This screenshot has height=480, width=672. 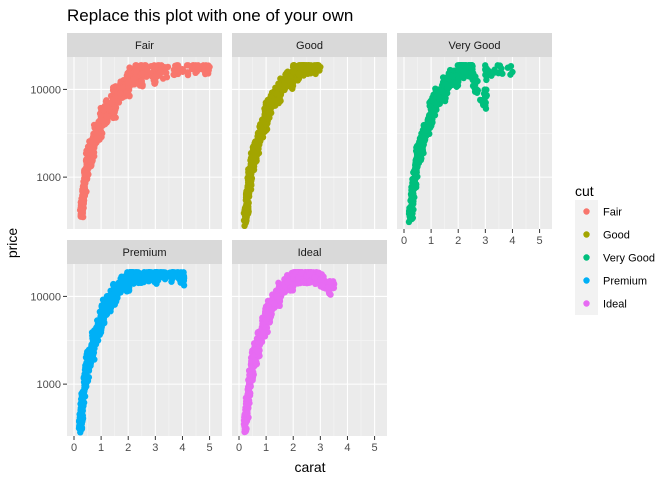 I want to click on facet-strip-label: Ideal, so click(x=310, y=253).